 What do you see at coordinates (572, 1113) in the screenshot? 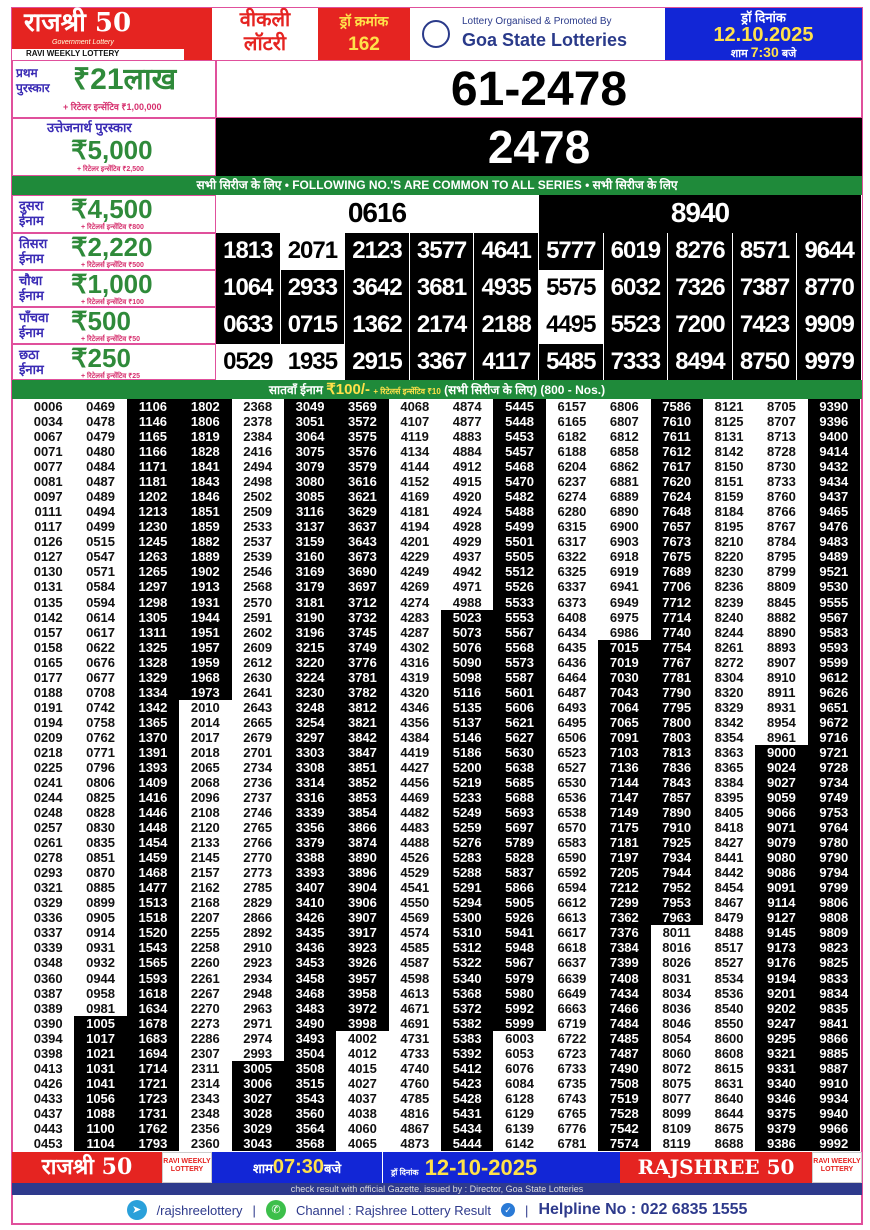
I see `number-cell: 6765` at bounding box center [572, 1113].